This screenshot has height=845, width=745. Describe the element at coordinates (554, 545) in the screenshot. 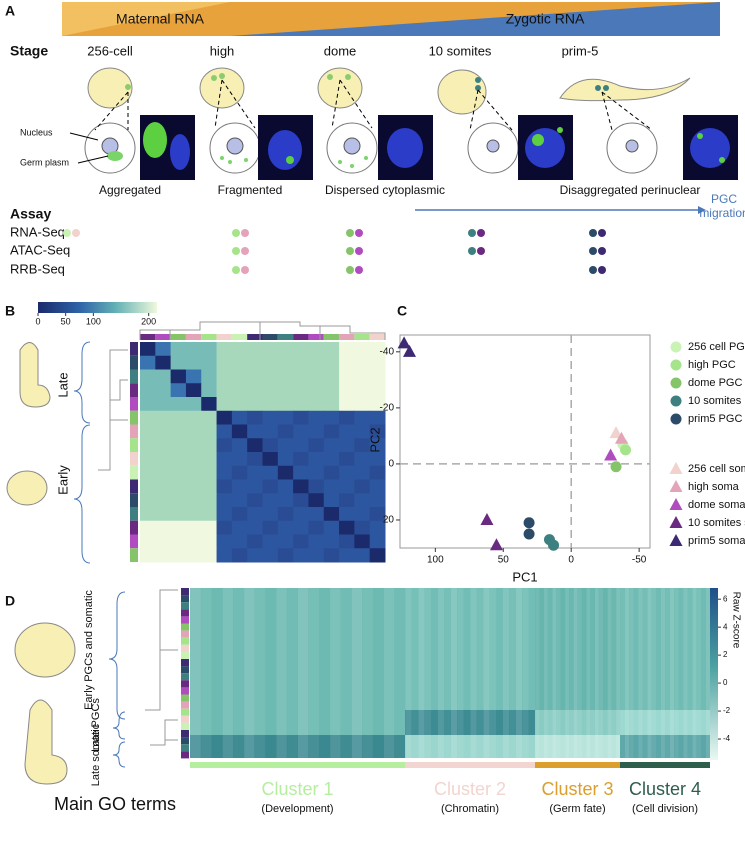

I see `point` at that location.